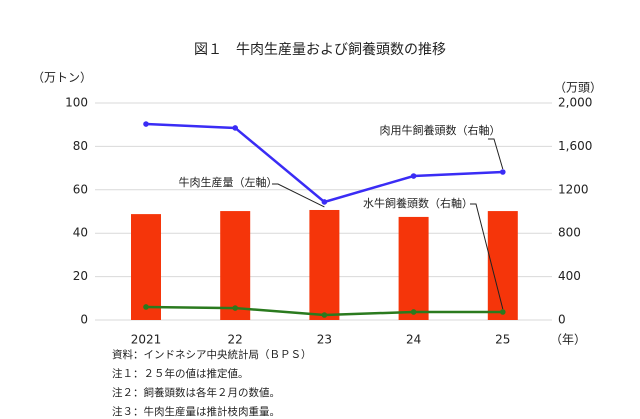  What do you see at coordinates (62, 78) in the screenshot?
I see `y-axis-label: （万トン）` at bounding box center [62, 78].